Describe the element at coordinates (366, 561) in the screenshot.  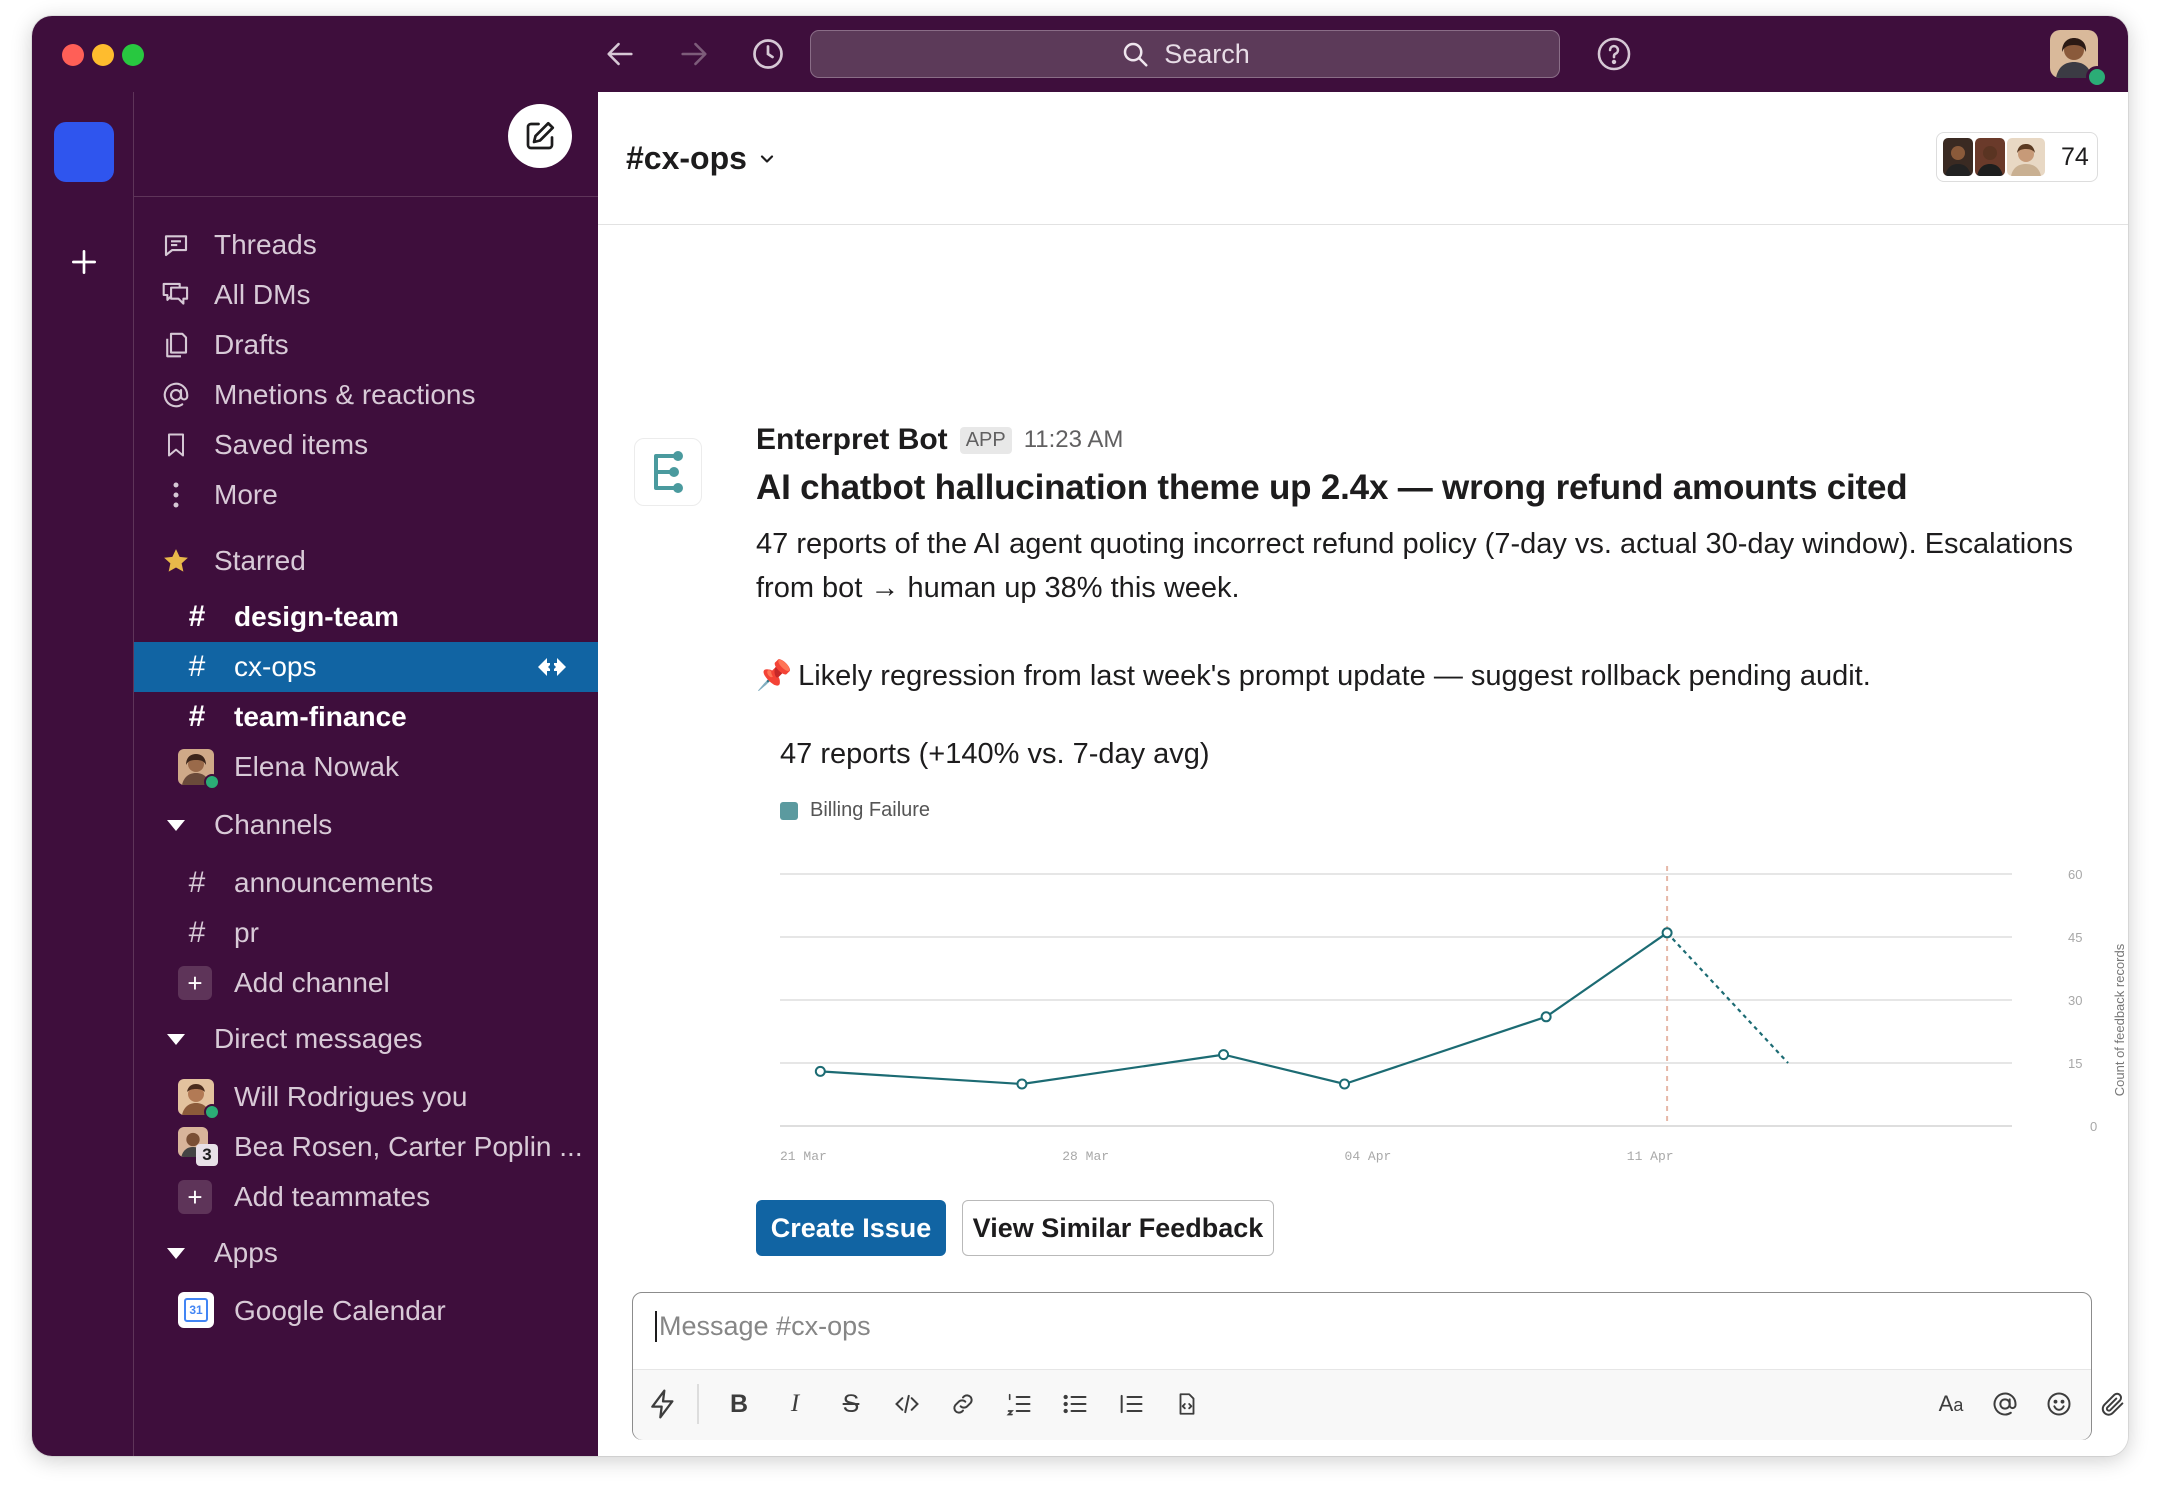
I see `section-starred: Starred` at that location.